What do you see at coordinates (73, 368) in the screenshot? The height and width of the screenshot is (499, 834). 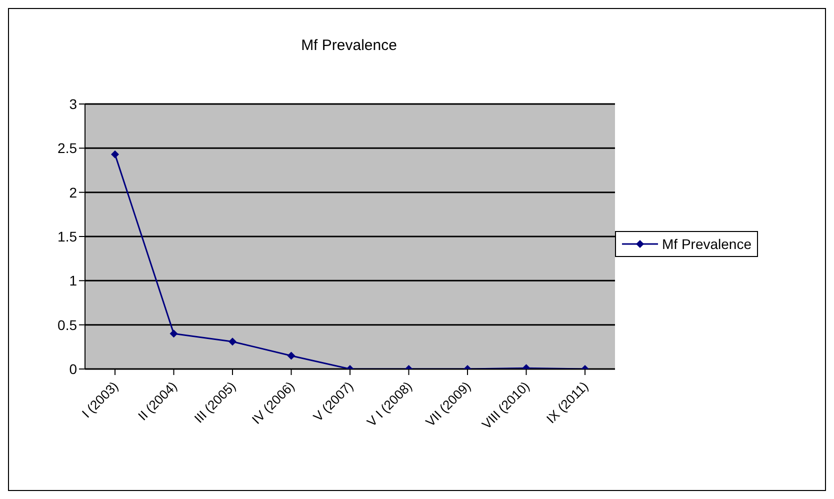 I see `y-tick-label: 0` at bounding box center [73, 368].